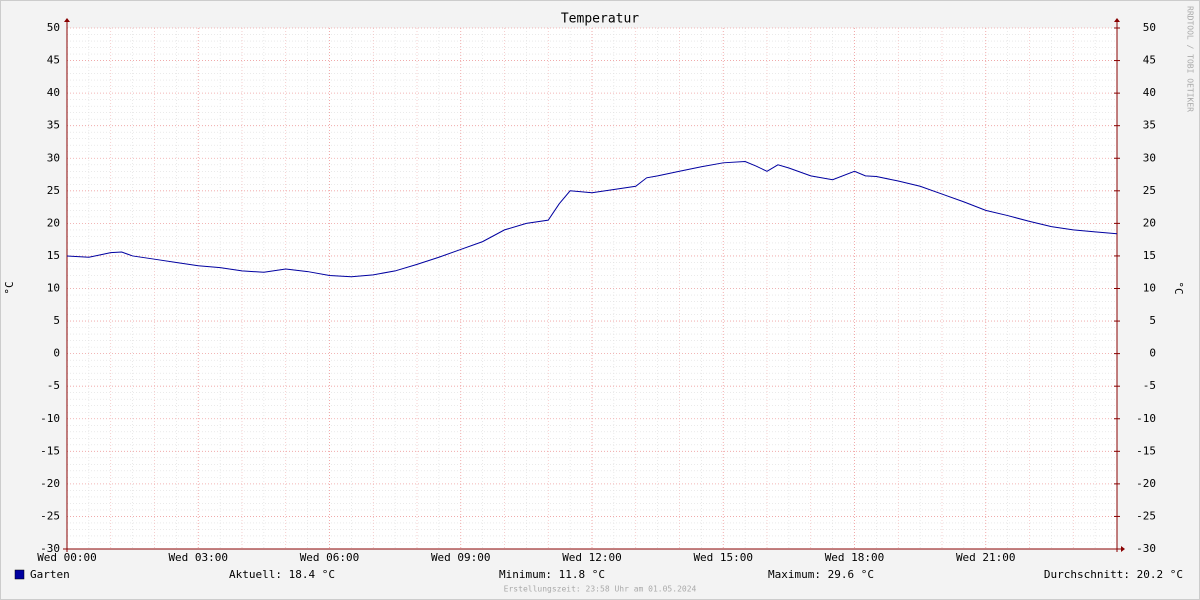 This screenshot has height=600, width=1200. I want to click on y2-tick-label: 10, so click(1149, 288).